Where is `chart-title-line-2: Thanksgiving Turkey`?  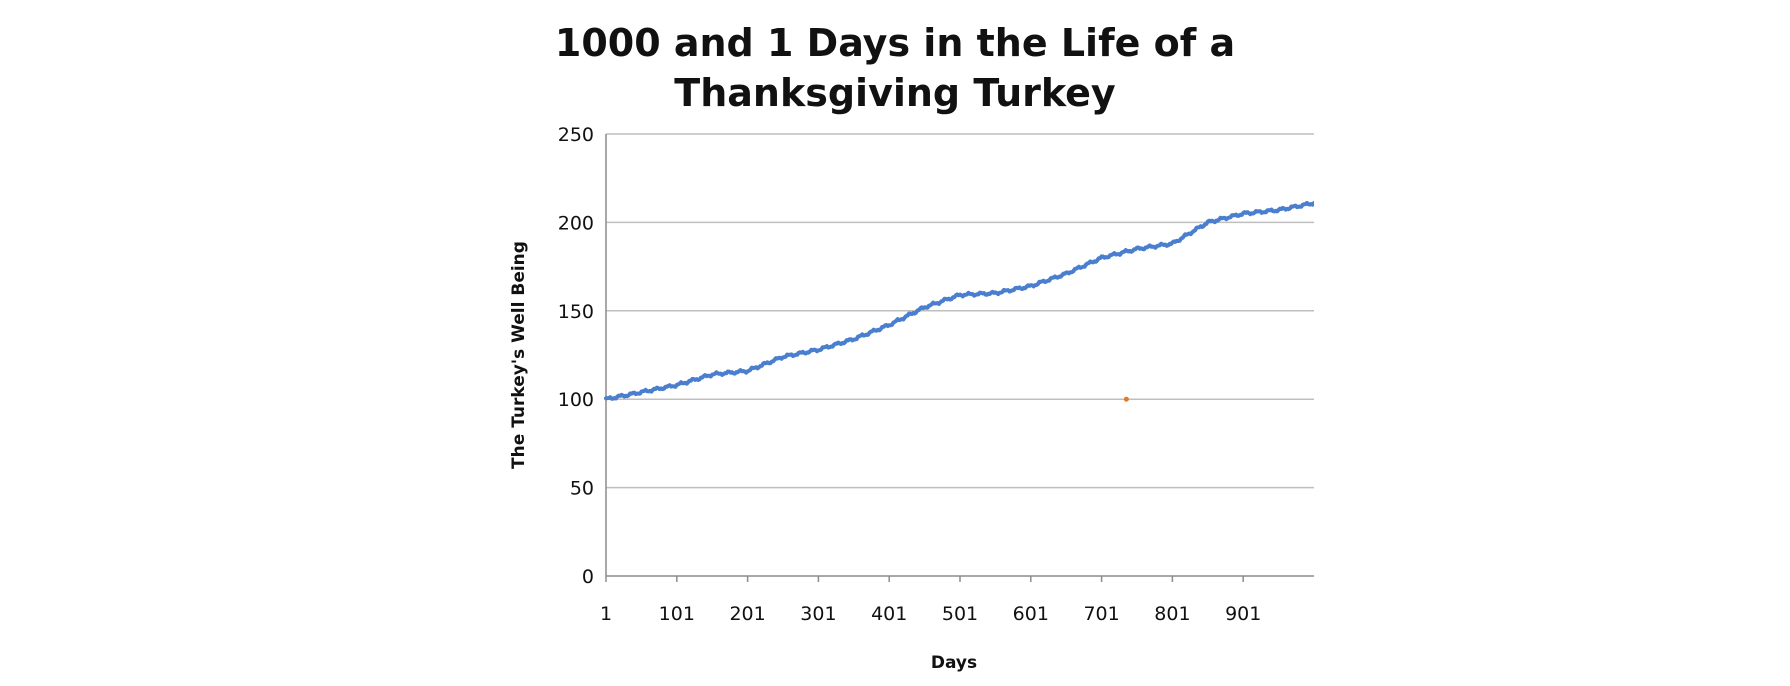
chart-title-line-2: Thanksgiving Turkey is located at coordinates (895, 93).